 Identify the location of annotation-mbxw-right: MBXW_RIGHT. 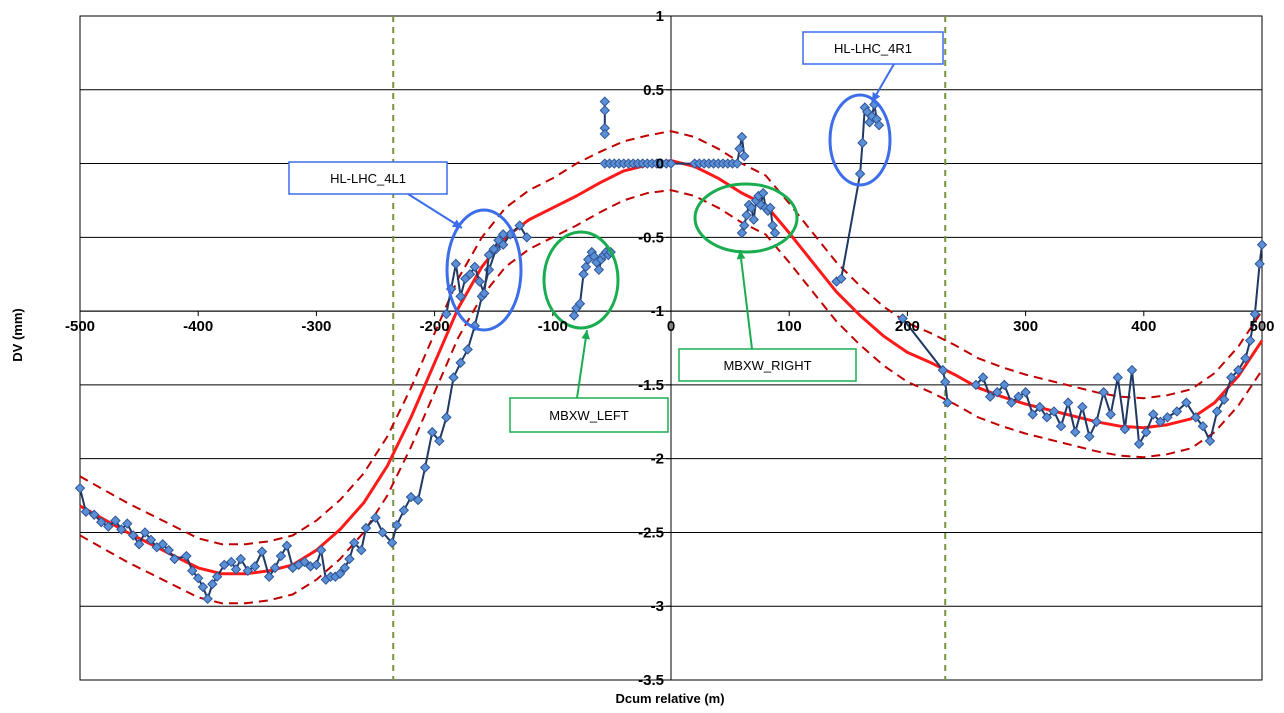
(767, 282).